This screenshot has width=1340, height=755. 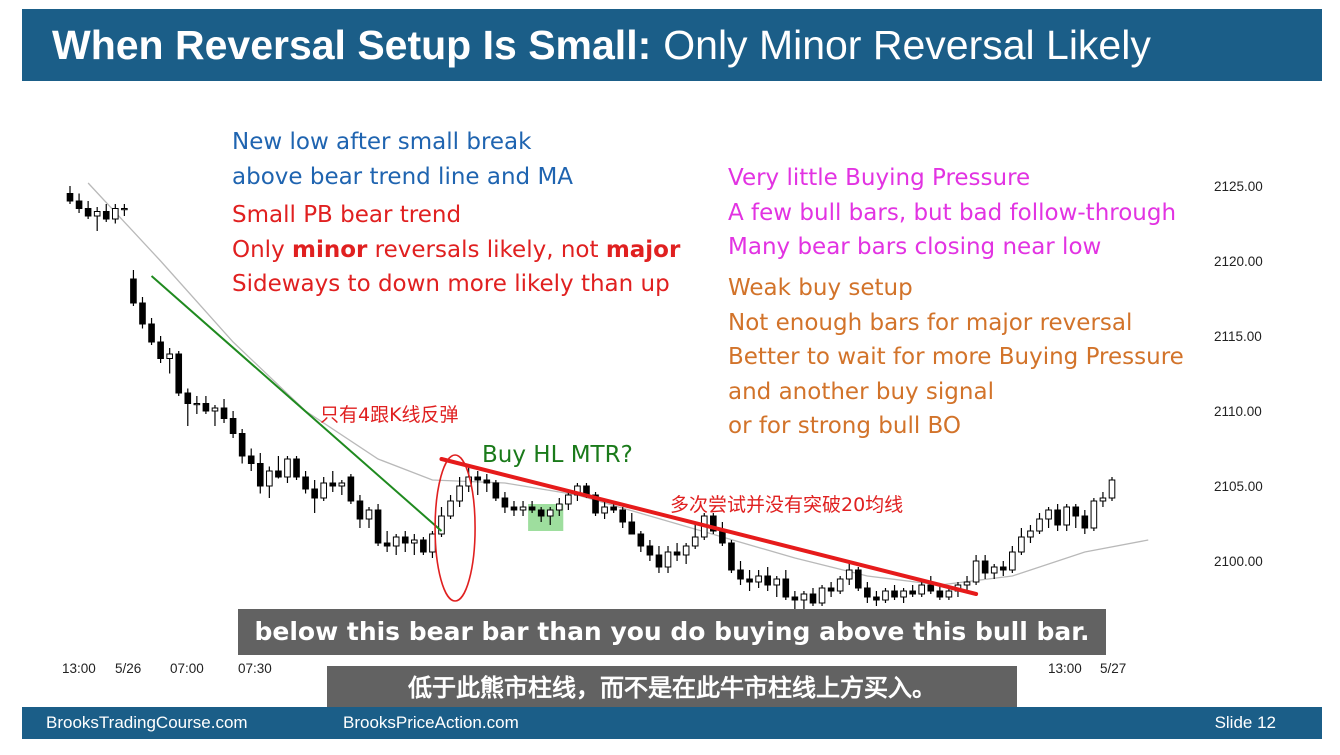 What do you see at coordinates (1238, 411) in the screenshot?
I see `y-tick-label: 2110.00` at bounding box center [1238, 411].